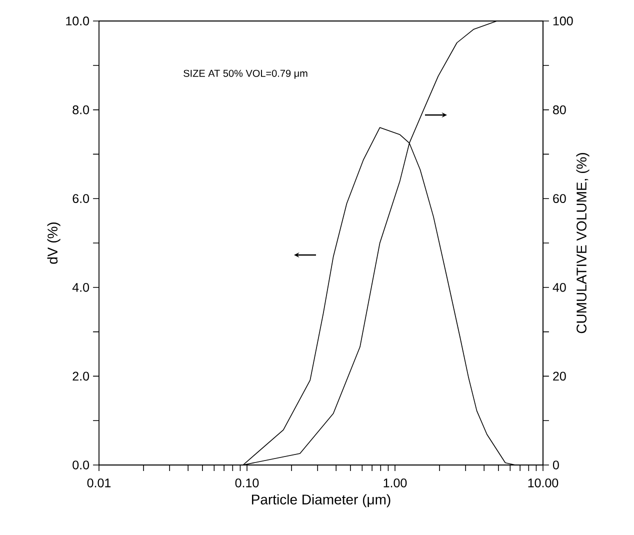 The width and height of the screenshot is (634, 535). What do you see at coordinates (555, 465) in the screenshot?
I see `y2-tick-label: 0` at bounding box center [555, 465].